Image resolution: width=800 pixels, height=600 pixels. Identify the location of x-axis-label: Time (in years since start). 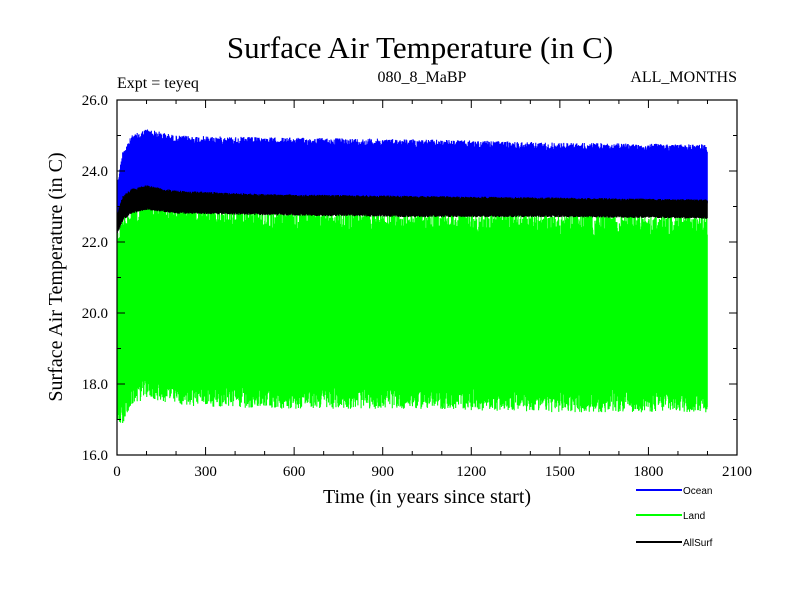
(427, 497).